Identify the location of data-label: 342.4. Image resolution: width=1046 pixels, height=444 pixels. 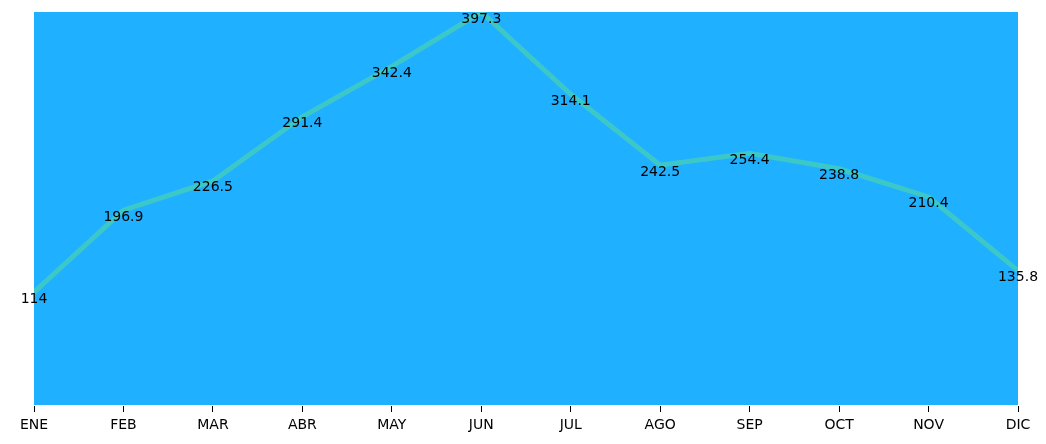
(391, 71).